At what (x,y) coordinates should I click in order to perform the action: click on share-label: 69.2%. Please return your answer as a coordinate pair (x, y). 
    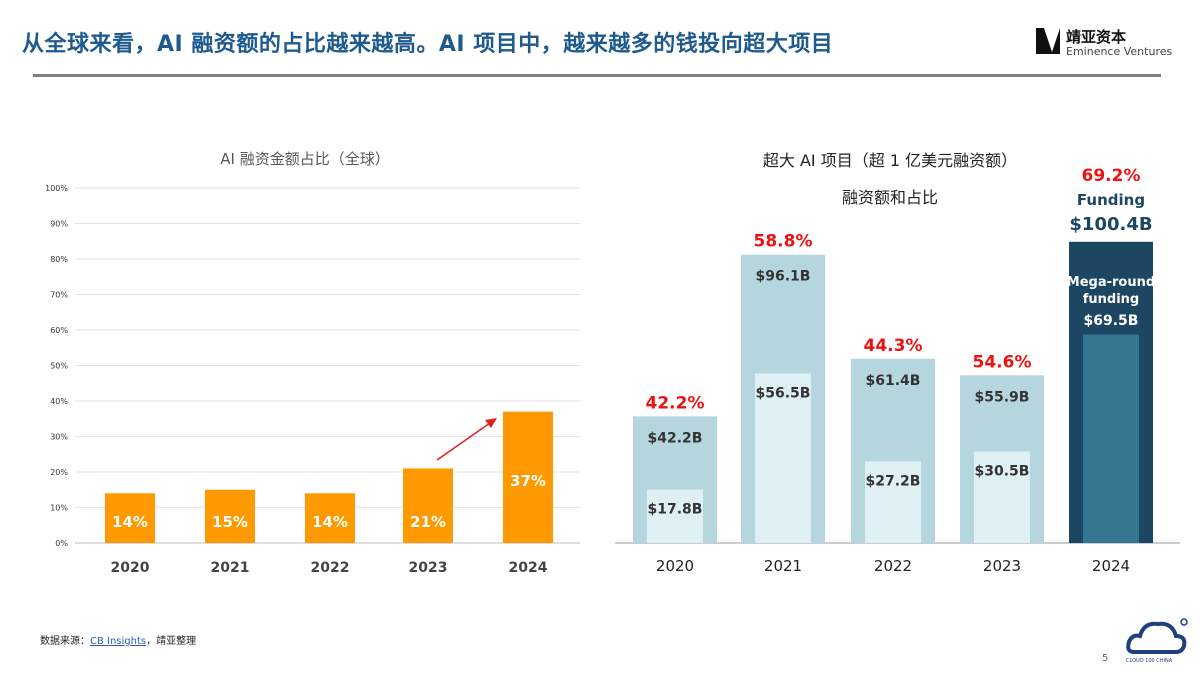
    Looking at the image, I should click on (1111, 176).